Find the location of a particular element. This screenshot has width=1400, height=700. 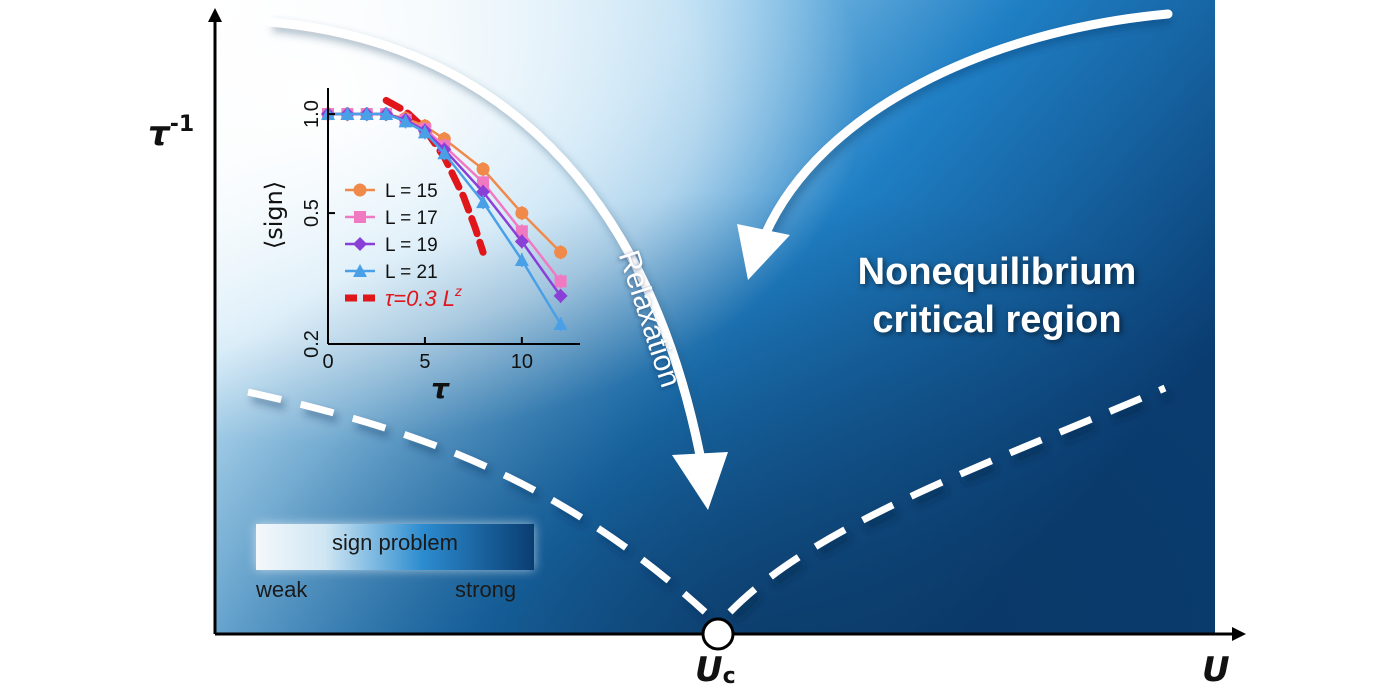

inset-x-axis-label: τ is located at coordinates (440, 388).